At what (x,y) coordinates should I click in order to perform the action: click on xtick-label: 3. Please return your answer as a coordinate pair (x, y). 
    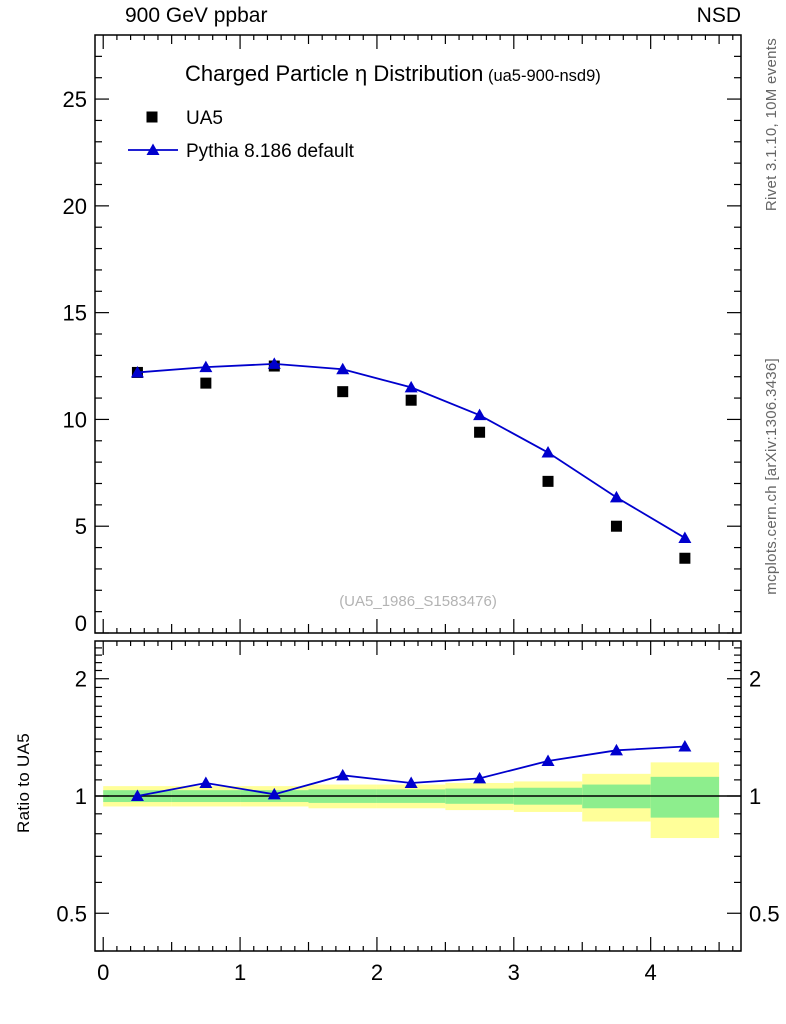
    Looking at the image, I should click on (514, 972).